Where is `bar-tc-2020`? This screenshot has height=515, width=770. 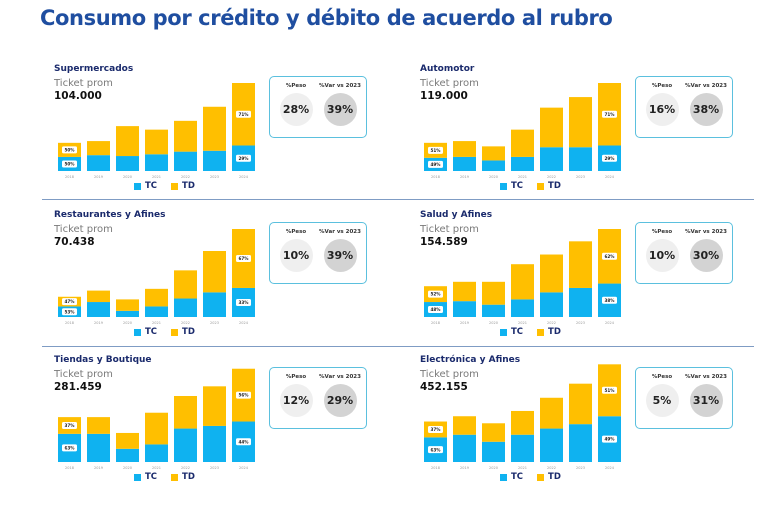
bar-tc-2020 is located at coordinates (127, 455).